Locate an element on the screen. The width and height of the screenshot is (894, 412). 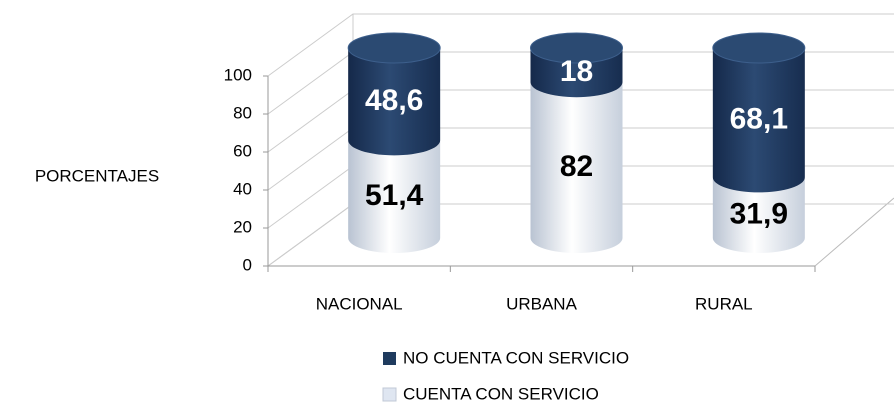
y-tick-label: 40 is located at coordinates (242, 188).